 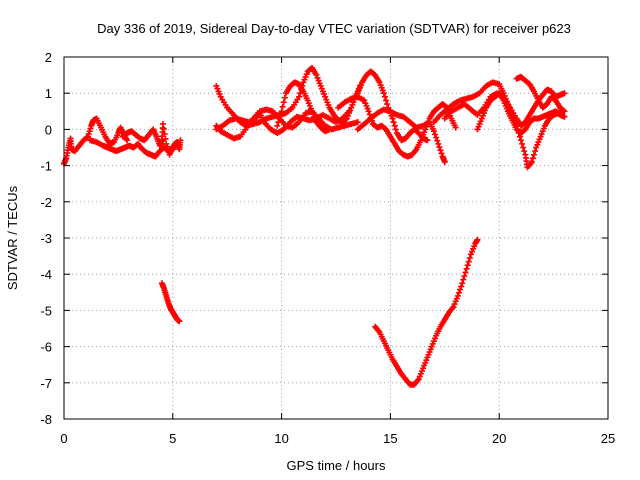 What do you see at coordinates (12, 237) in the screenshot?
I see `y-axis-label: SDTVAR / TECUs` at bounding box center [12, 237].